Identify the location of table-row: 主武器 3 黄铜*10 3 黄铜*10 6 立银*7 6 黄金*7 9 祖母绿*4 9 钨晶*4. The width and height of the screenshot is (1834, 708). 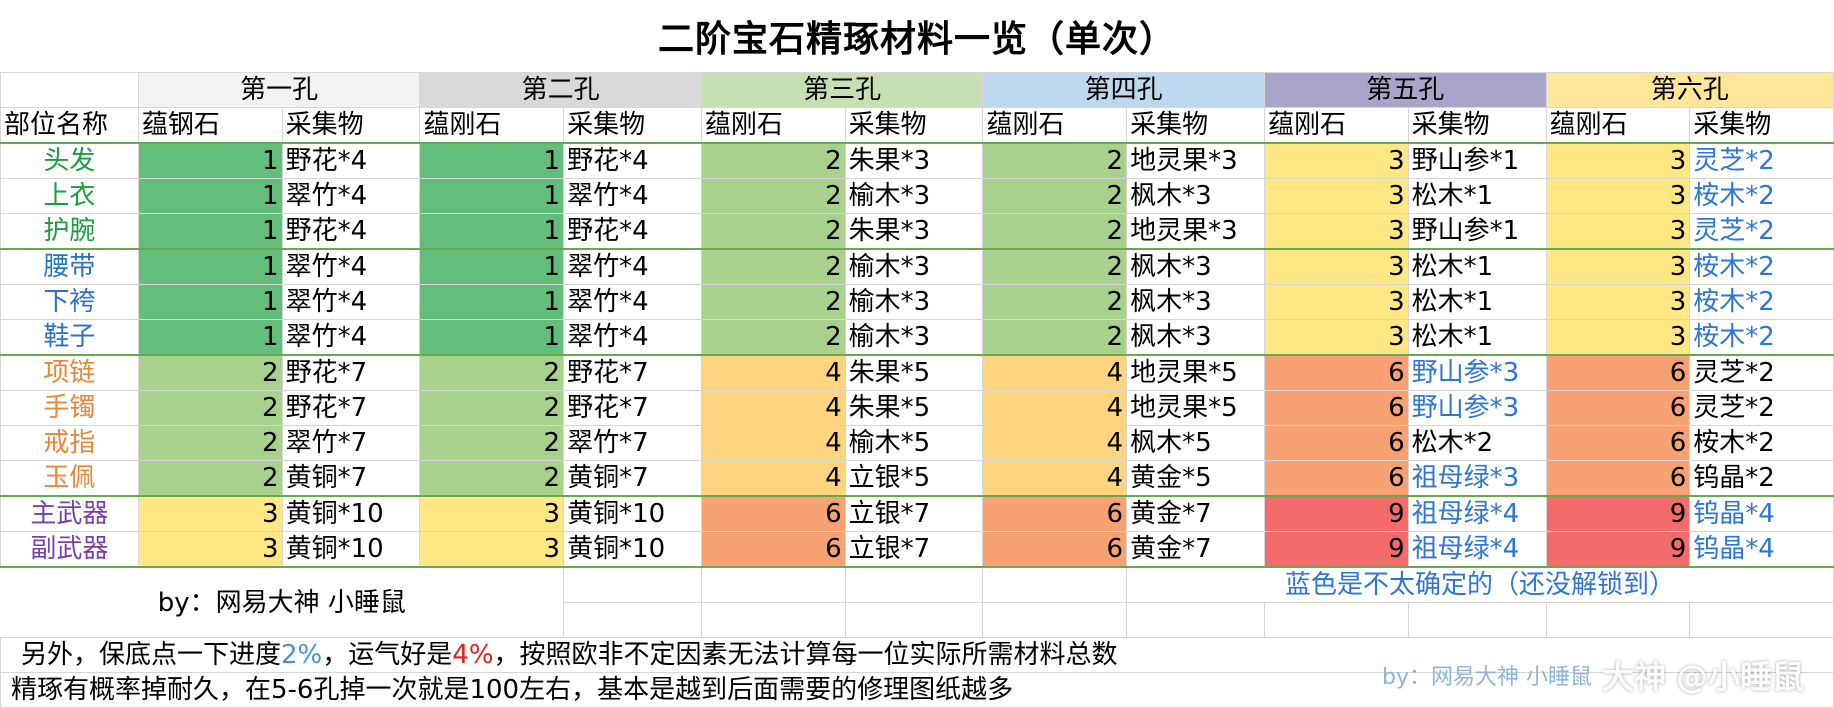
(917, 513).